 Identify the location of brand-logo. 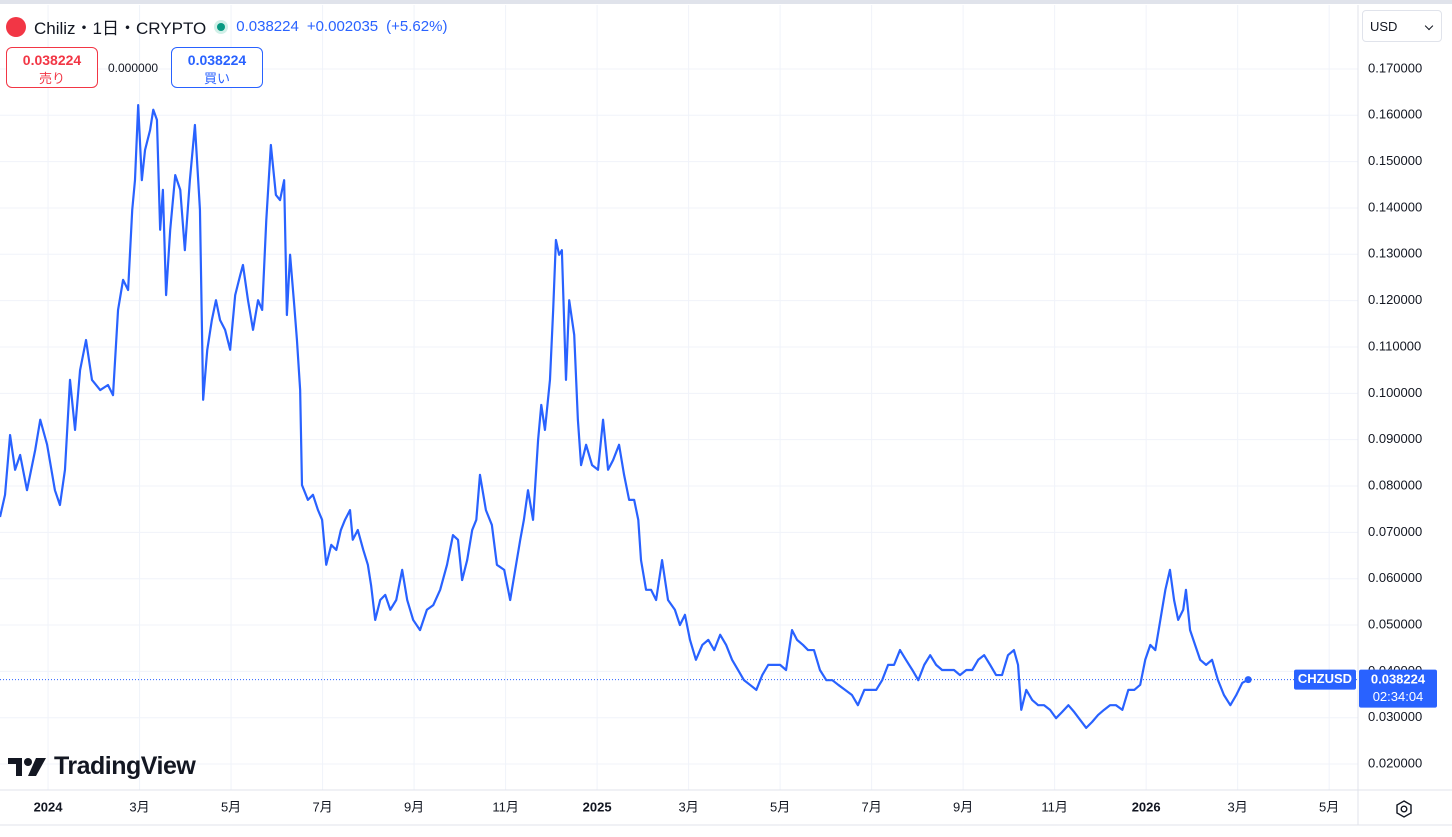
(27, 766).